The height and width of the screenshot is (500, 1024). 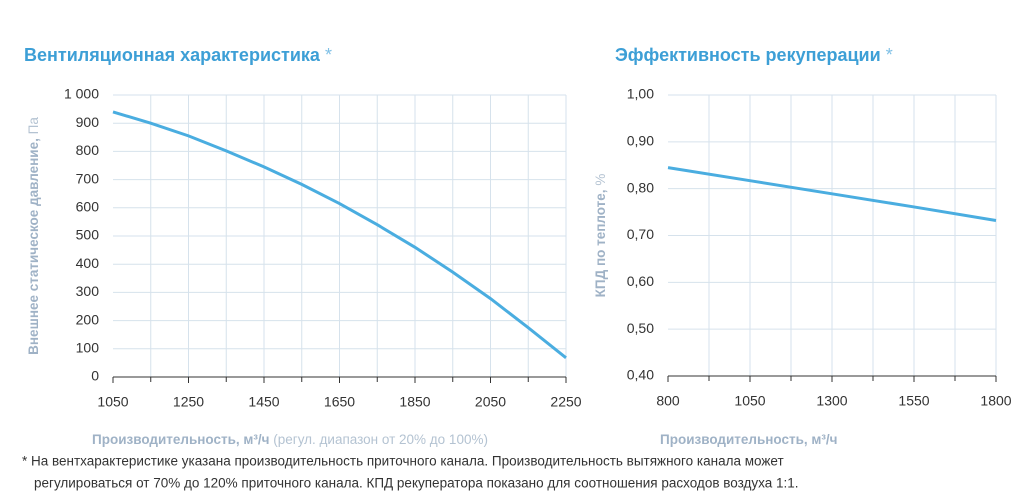 What do you see at coordinates (748, 55) in the screenshot?
I see `title-text: Эффективность рекуперации` at bounding box center [748, 55].